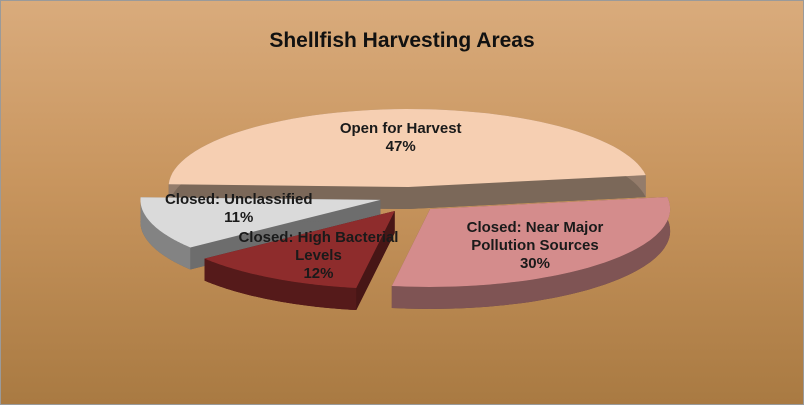 This screenshot has height=405, width=804. What do you see at coordinates (402, 40) in the screenshot?
I see `chart-title: Shellfish Harvesting Areas` at bounding box center [402, 40].